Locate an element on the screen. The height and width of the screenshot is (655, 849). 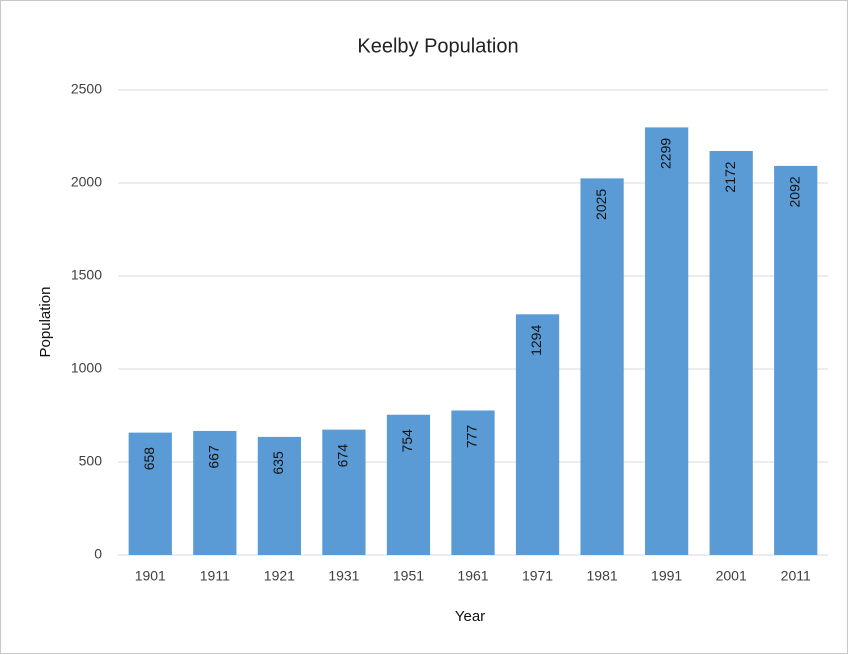
data-label: 2092 is located at coordinates (794, 191).